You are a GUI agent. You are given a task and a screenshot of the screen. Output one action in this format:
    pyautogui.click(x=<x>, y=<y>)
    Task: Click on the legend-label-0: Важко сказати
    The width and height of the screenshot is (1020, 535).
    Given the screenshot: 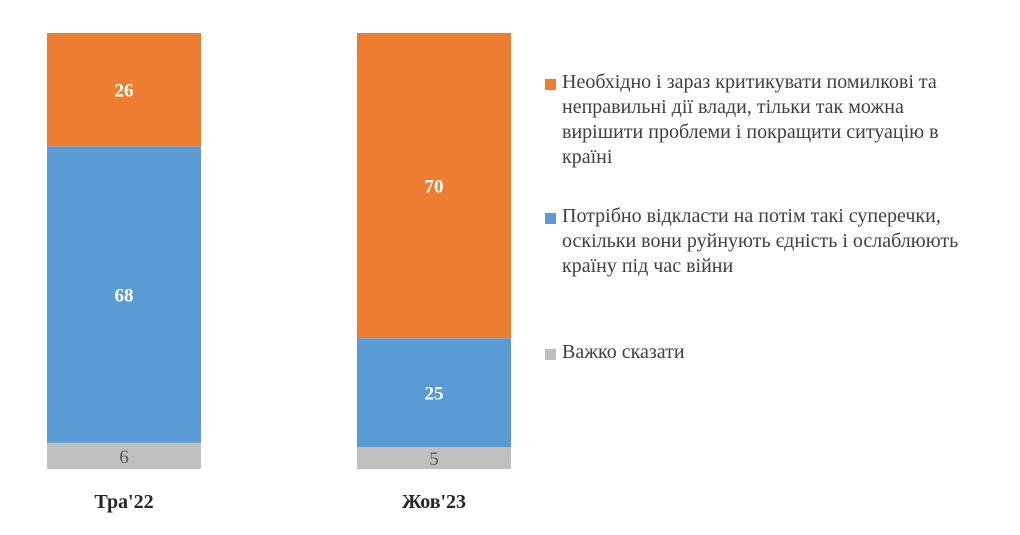 What is the action you would take?
    pyautogui.click(x=623, y=352)
    